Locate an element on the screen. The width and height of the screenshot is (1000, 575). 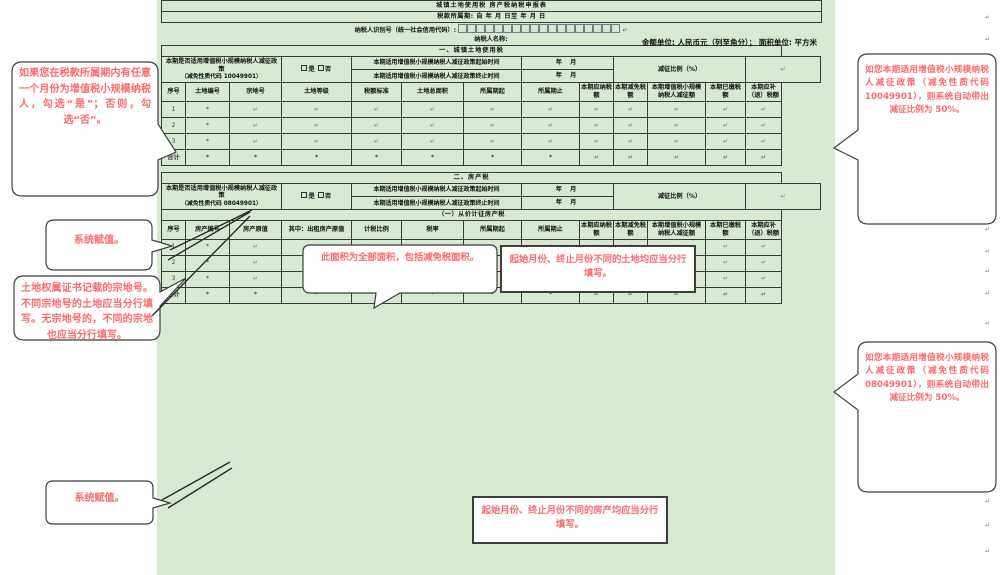
taxpayer-id-input is located at coordinates (539, 28).